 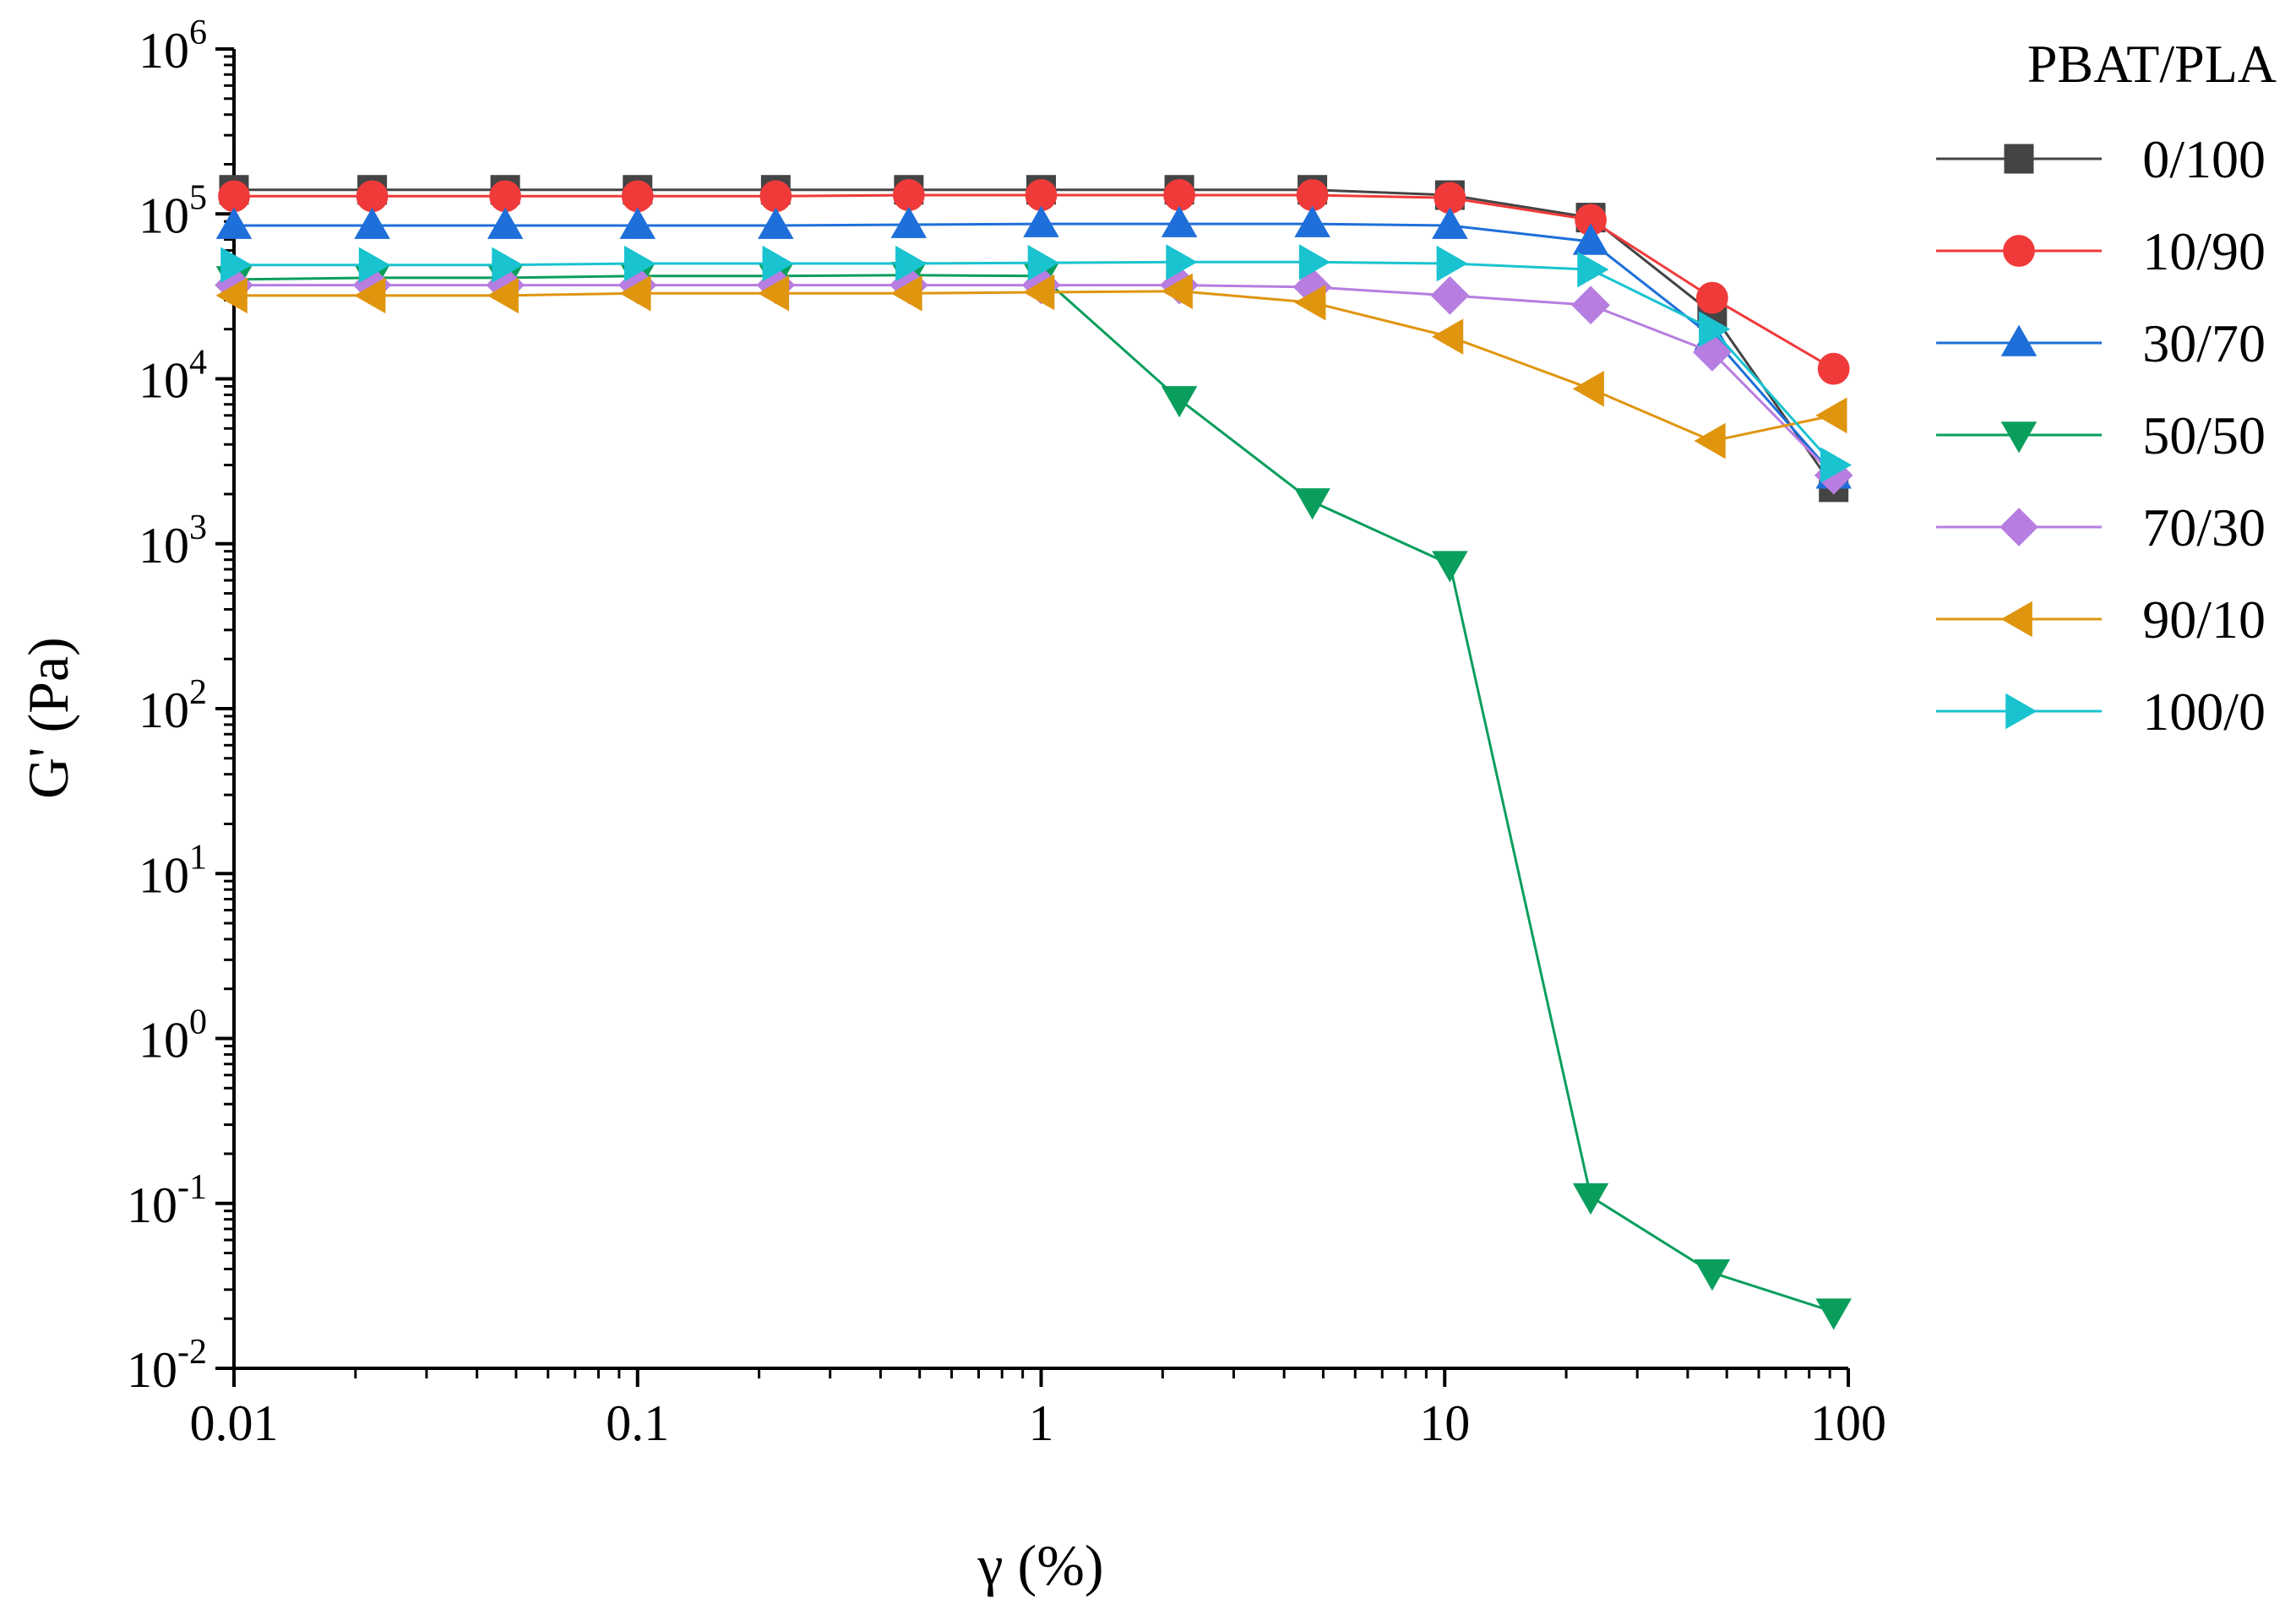 What do you see at coordinates (2101, 620) in the screenshot?
I see `legend-item: 90/10` at bounding box center [2101, 620].